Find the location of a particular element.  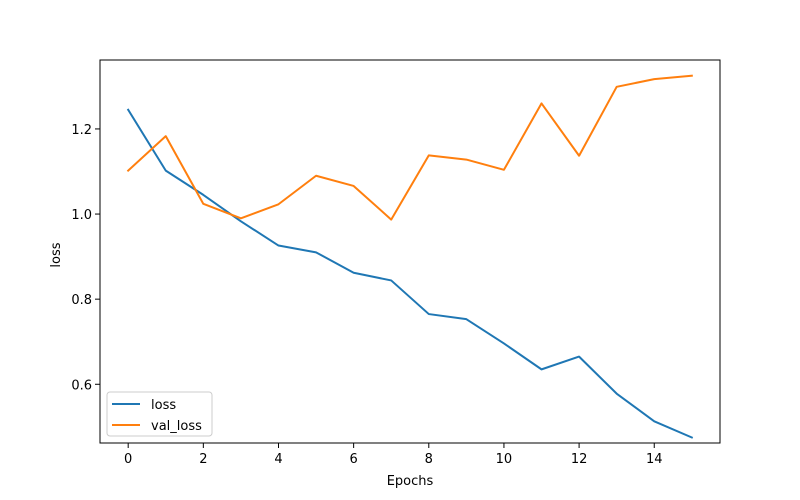

y-tick-label: 0.6 is located at coordinates (81, 385).